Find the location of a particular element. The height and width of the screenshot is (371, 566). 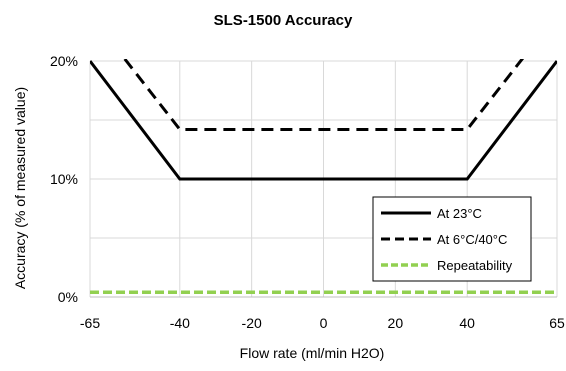

x-tick-label: 0 is located at coordinates (324, 323).